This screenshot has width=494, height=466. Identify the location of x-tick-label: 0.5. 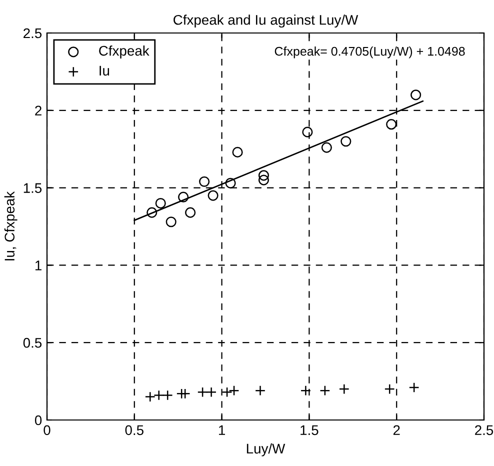
(134, 430).